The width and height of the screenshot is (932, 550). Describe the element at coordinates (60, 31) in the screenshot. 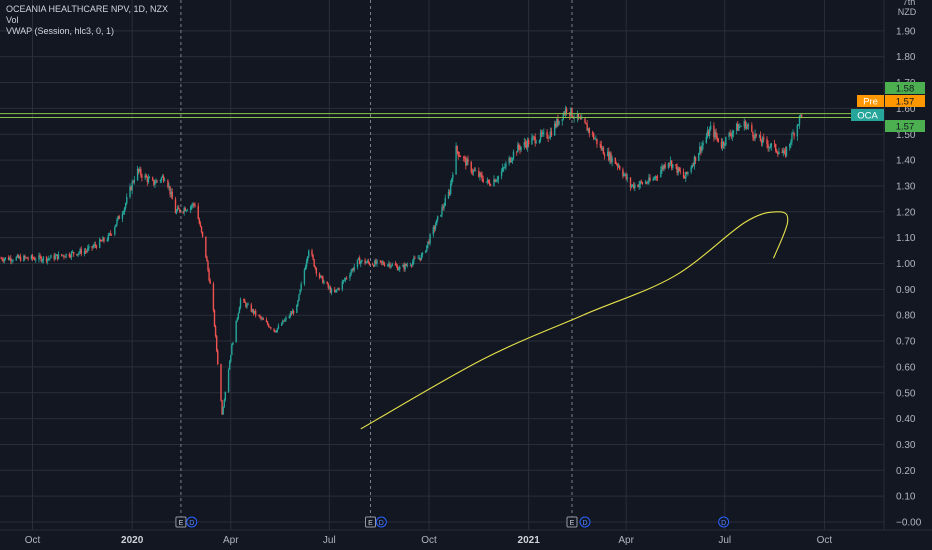

I see `legend-vwap: VWAP (Session, hlc3, 0, 1)` at that location.